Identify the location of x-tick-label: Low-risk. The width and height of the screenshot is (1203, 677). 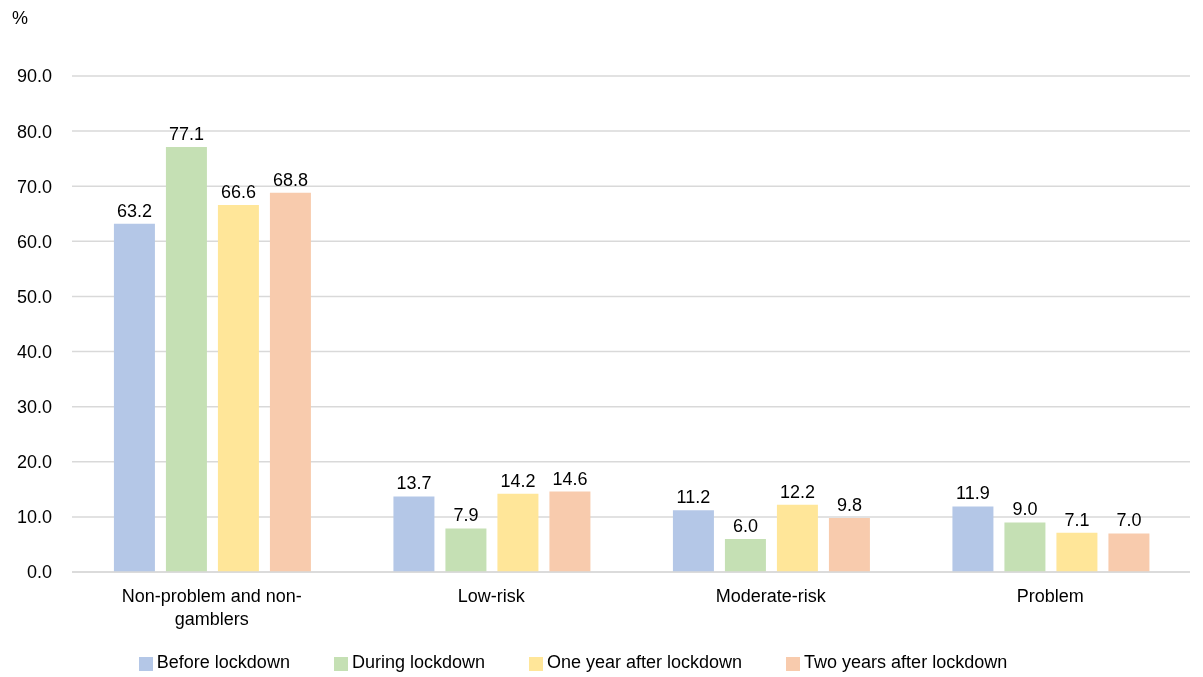
(491, 596).